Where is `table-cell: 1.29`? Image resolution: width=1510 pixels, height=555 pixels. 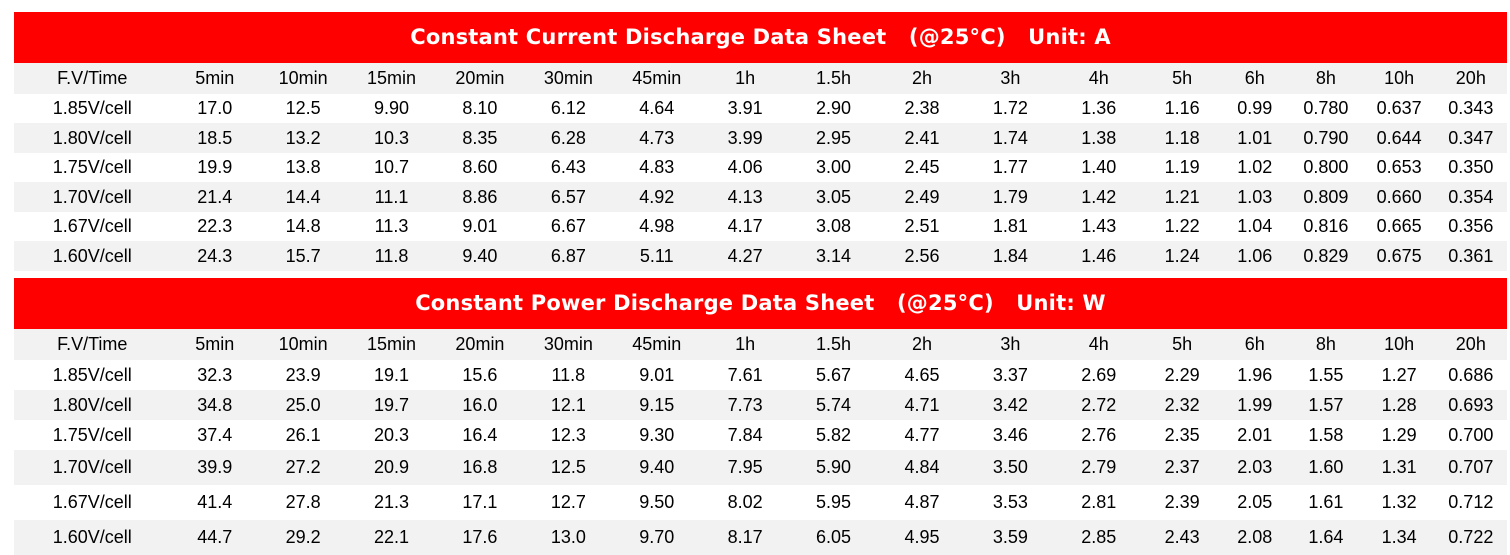
table-cell: 1.29 is located at coordinates (1399, 435).